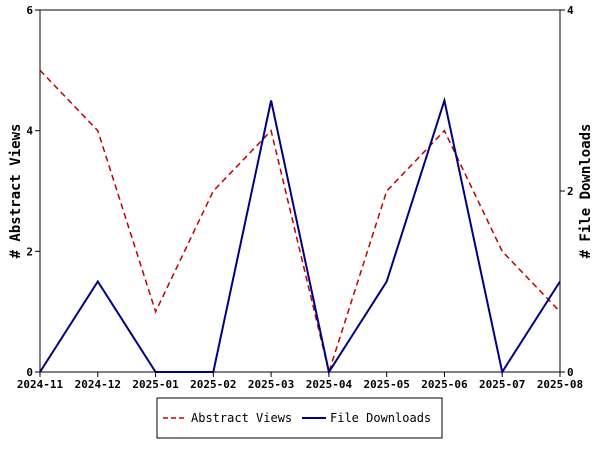 The width and height of the screenshot is (600, 450). What do you see at coordinates (570, 10) in the screenshot?
I see `right-tick-label: 4` at bounding box center [570, 10].